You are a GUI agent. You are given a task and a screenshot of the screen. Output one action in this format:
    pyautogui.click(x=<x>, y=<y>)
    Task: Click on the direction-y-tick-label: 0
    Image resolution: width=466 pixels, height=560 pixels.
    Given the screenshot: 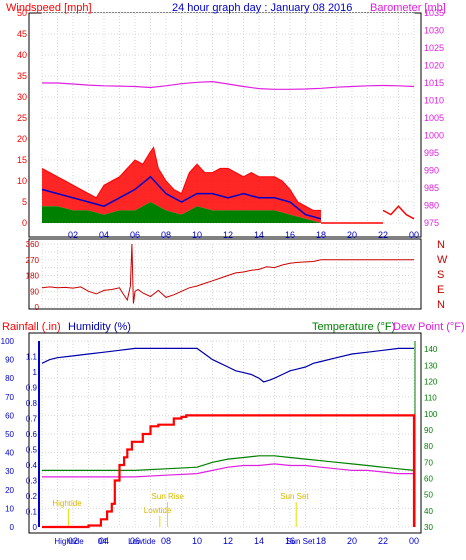 What is the action you would take?
    pyautogui.click(x=37, y=307)
    